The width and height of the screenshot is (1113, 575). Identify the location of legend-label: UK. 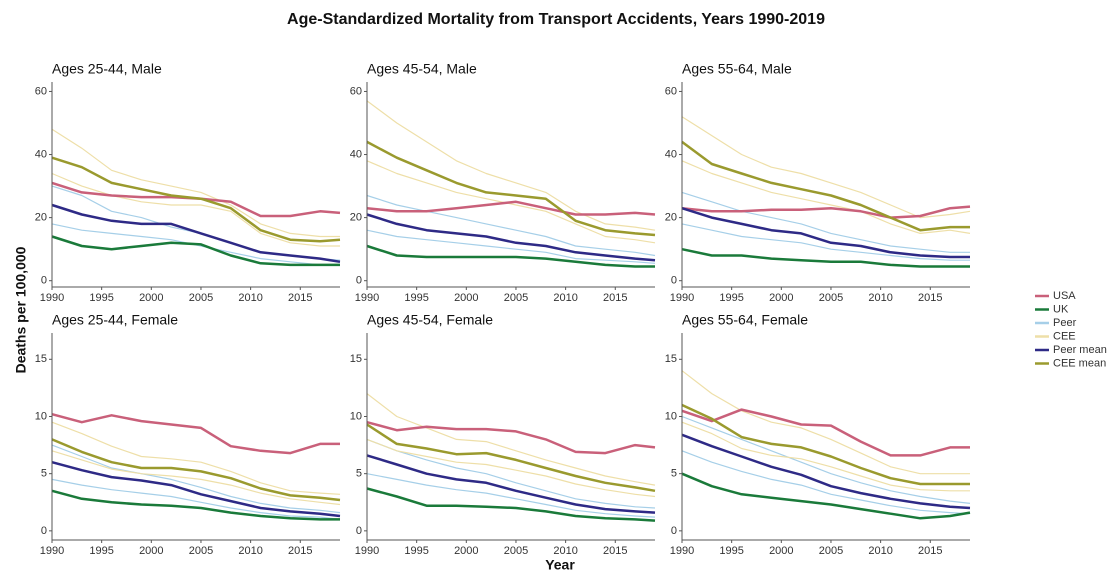
(1061, 309).